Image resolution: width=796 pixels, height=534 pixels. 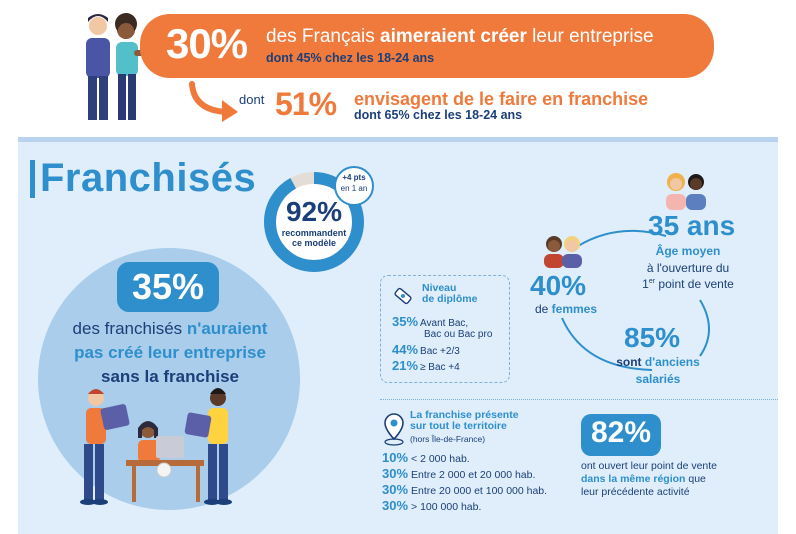 I want to click on age-label: Âge moyen, so click(x=688, y=251).